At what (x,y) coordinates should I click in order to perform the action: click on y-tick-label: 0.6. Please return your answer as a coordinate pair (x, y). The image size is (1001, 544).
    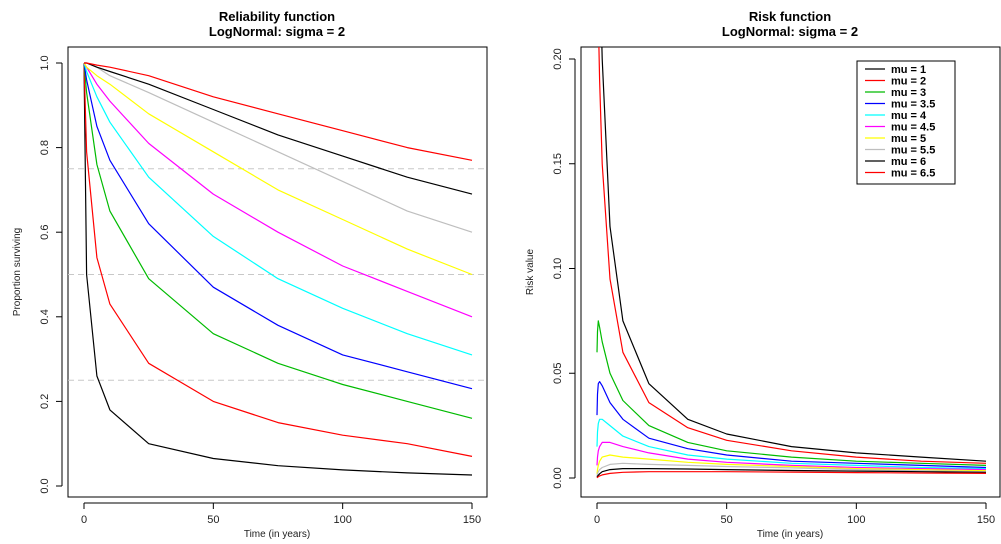
    Looking at the image, I should click on (45, 232).